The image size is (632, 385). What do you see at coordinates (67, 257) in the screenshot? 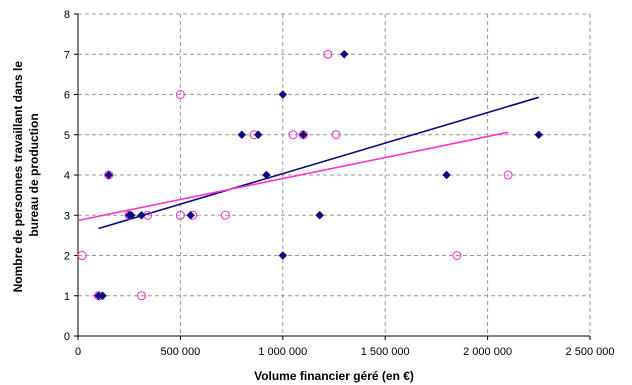
I see `y-tick-label: 2` at bounding box center [67, 257].